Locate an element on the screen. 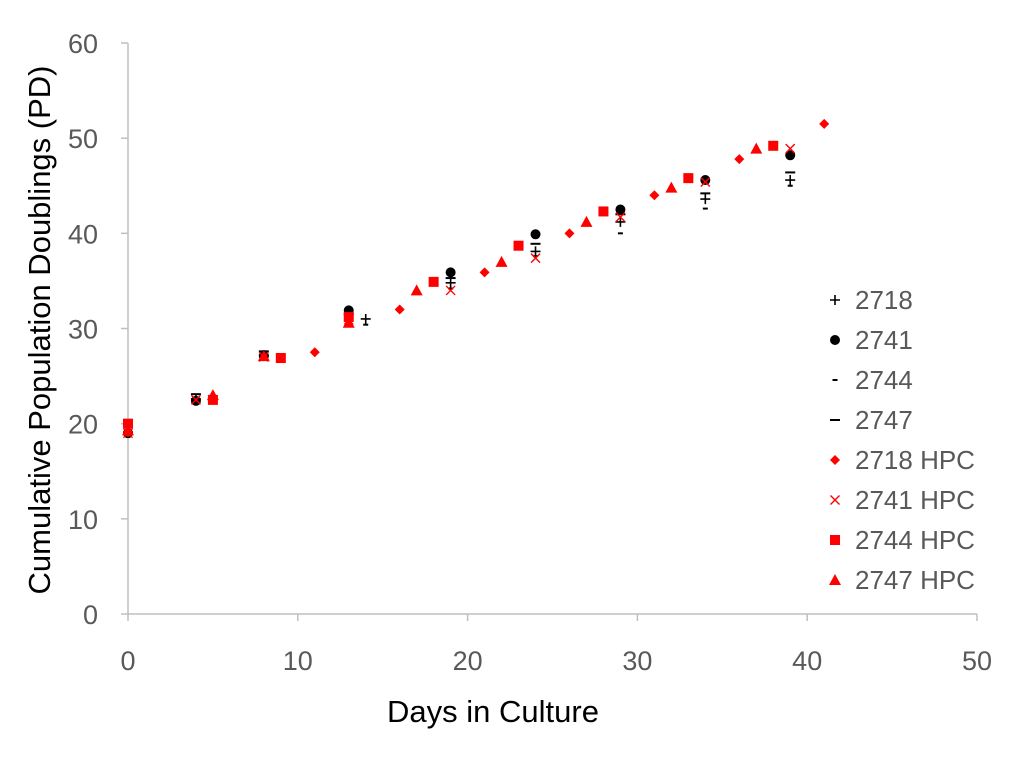 The width and height of the screenshot is (1020, 757). legend-label: 2747 is located at coordinates (884, 420).